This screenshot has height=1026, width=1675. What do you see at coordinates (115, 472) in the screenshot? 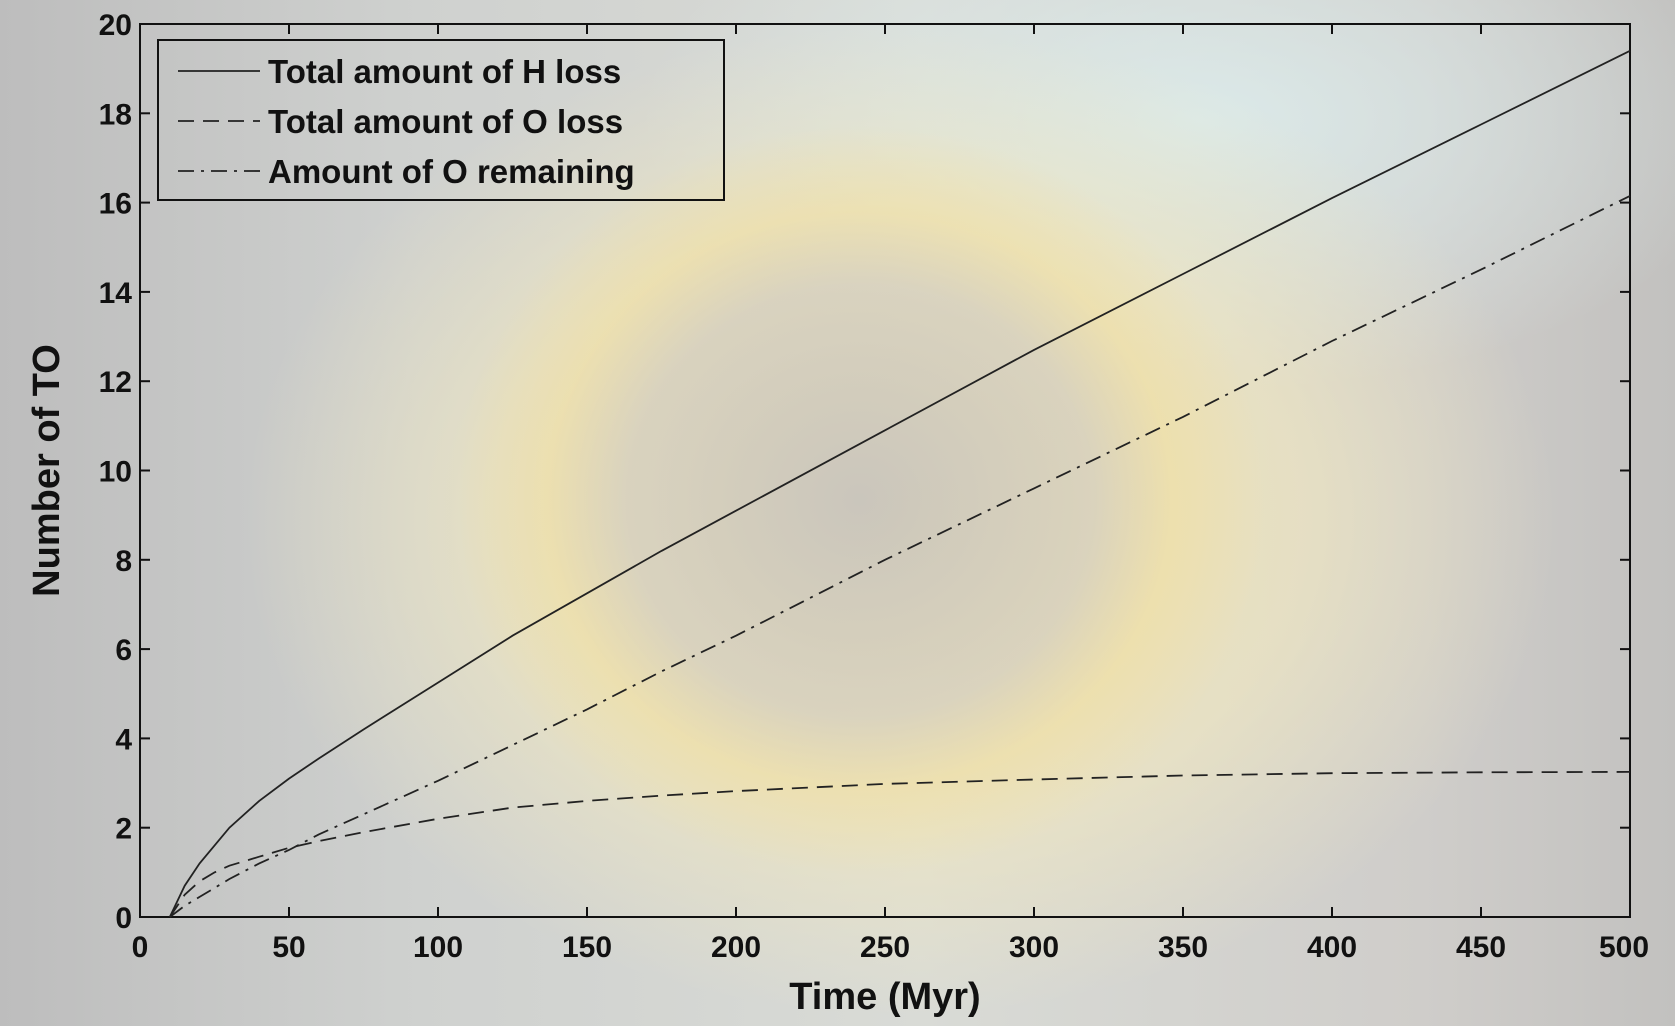
I see `y-tick-label: 10` at bounding box center [115, 472].